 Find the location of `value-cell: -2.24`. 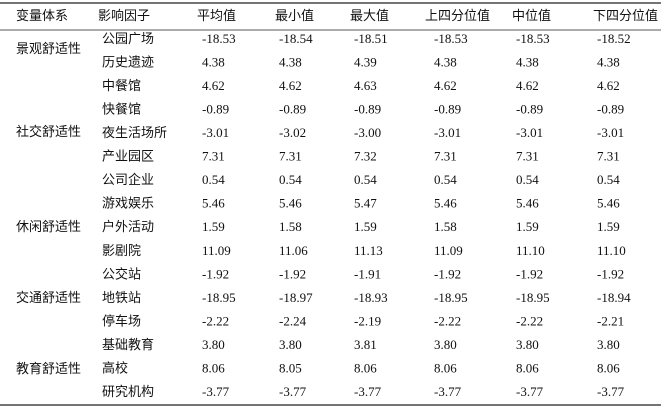

value-cell: -2.24 is located at coordinates (293, 320).